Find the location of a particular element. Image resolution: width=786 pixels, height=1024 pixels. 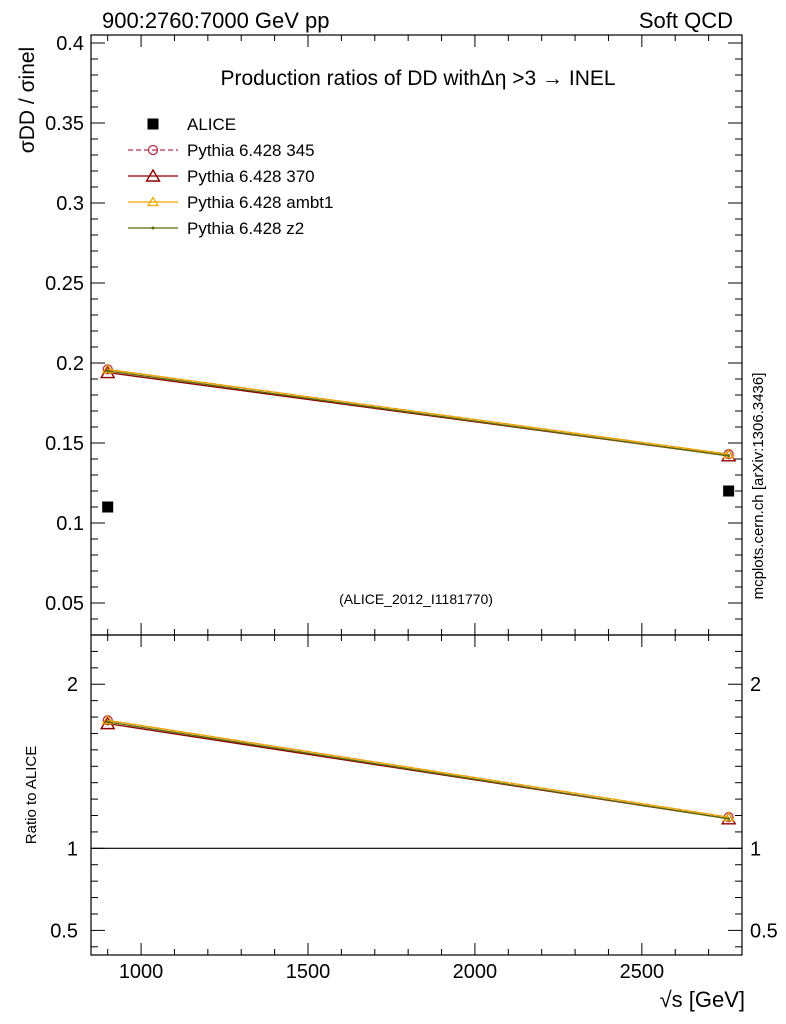

ratio-y-tick-label-right: 1 is located at coordinates (755, 849).